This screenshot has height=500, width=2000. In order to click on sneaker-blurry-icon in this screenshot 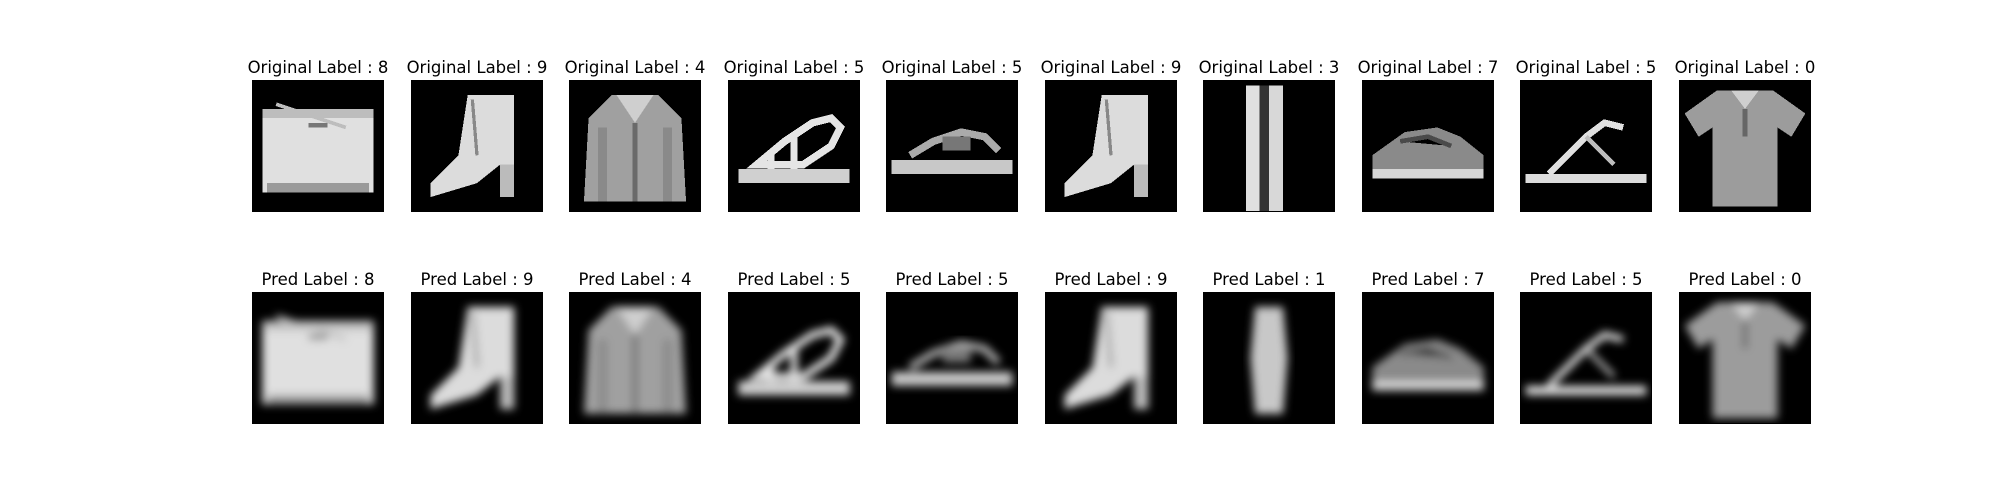, I will do `click(1428, 358)`.